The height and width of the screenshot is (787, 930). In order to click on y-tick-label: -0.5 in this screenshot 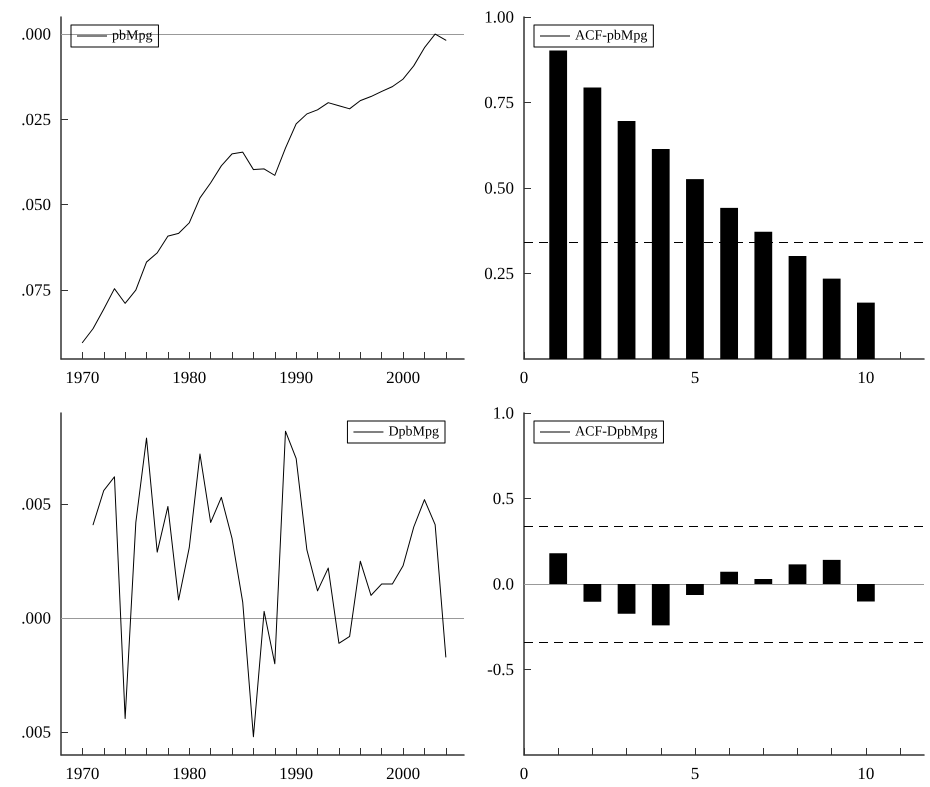, I will do `click(500, 669)`.